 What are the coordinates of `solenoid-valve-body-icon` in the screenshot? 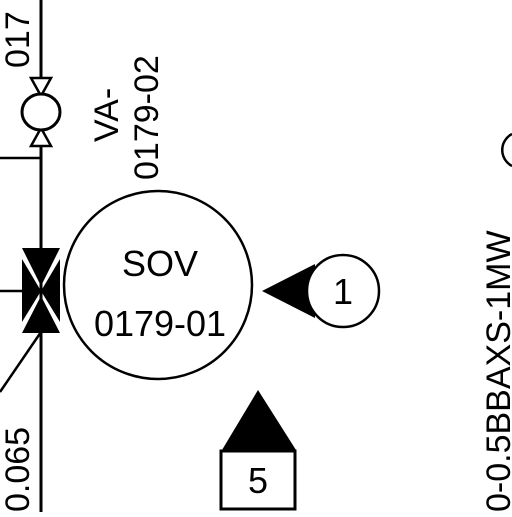 It's located at (41, 290).